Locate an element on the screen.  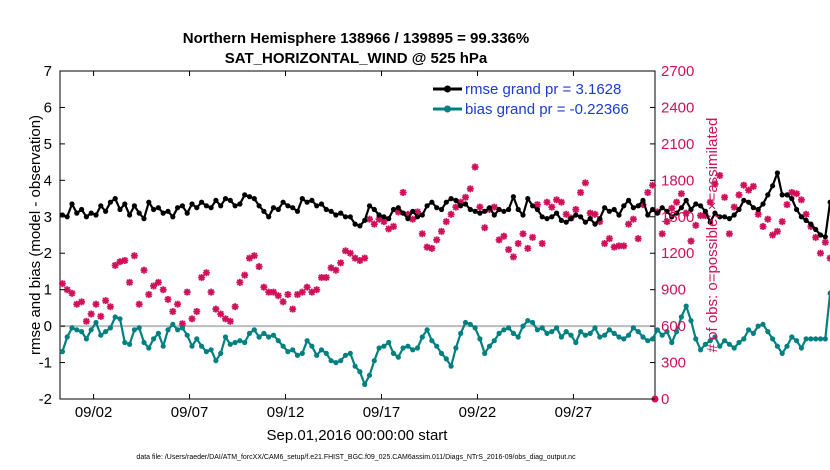
right-tick-label: 0 is located at coordinates (665, 399).